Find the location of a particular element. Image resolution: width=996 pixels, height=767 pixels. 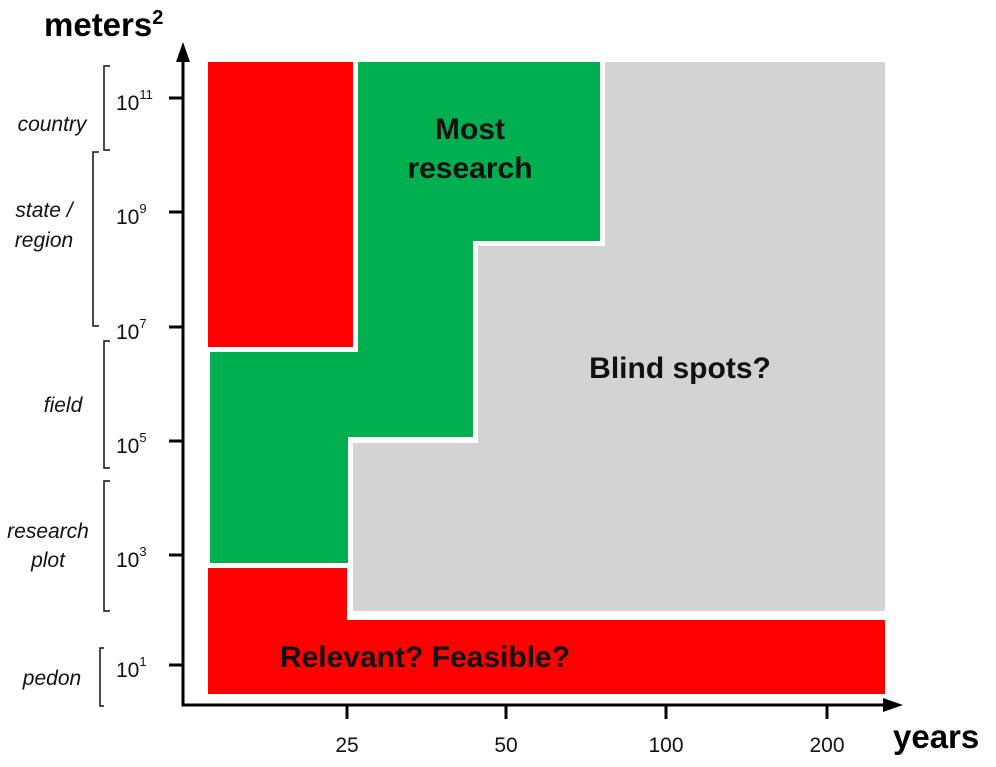

y-tick-label: 10¹ is located at coordinates (131, 668).